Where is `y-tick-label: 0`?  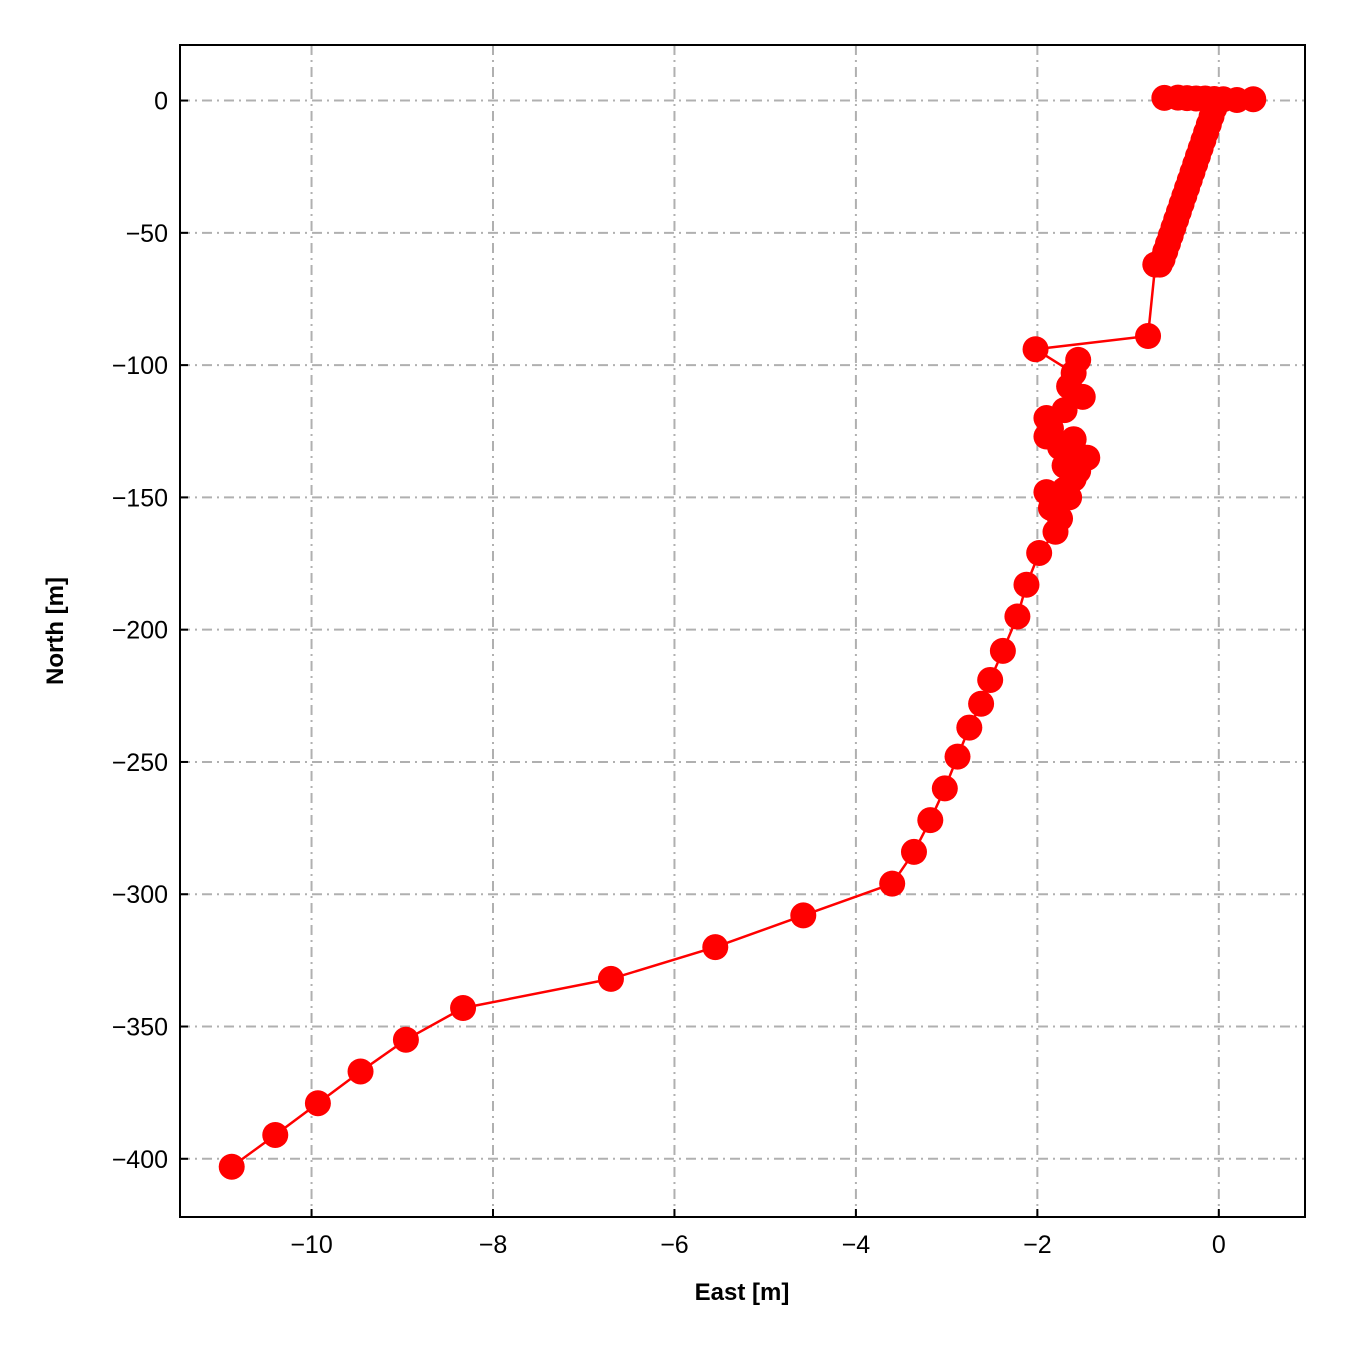 y-tick-label: 0 is located at coordinates (161, 102).